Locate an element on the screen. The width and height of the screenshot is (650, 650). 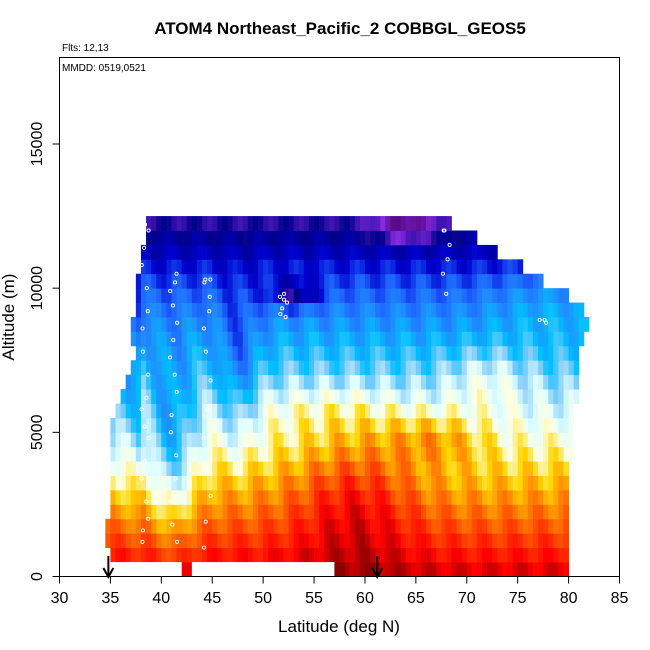
x-tick-label: 60 is located at coordinates (365, 598).